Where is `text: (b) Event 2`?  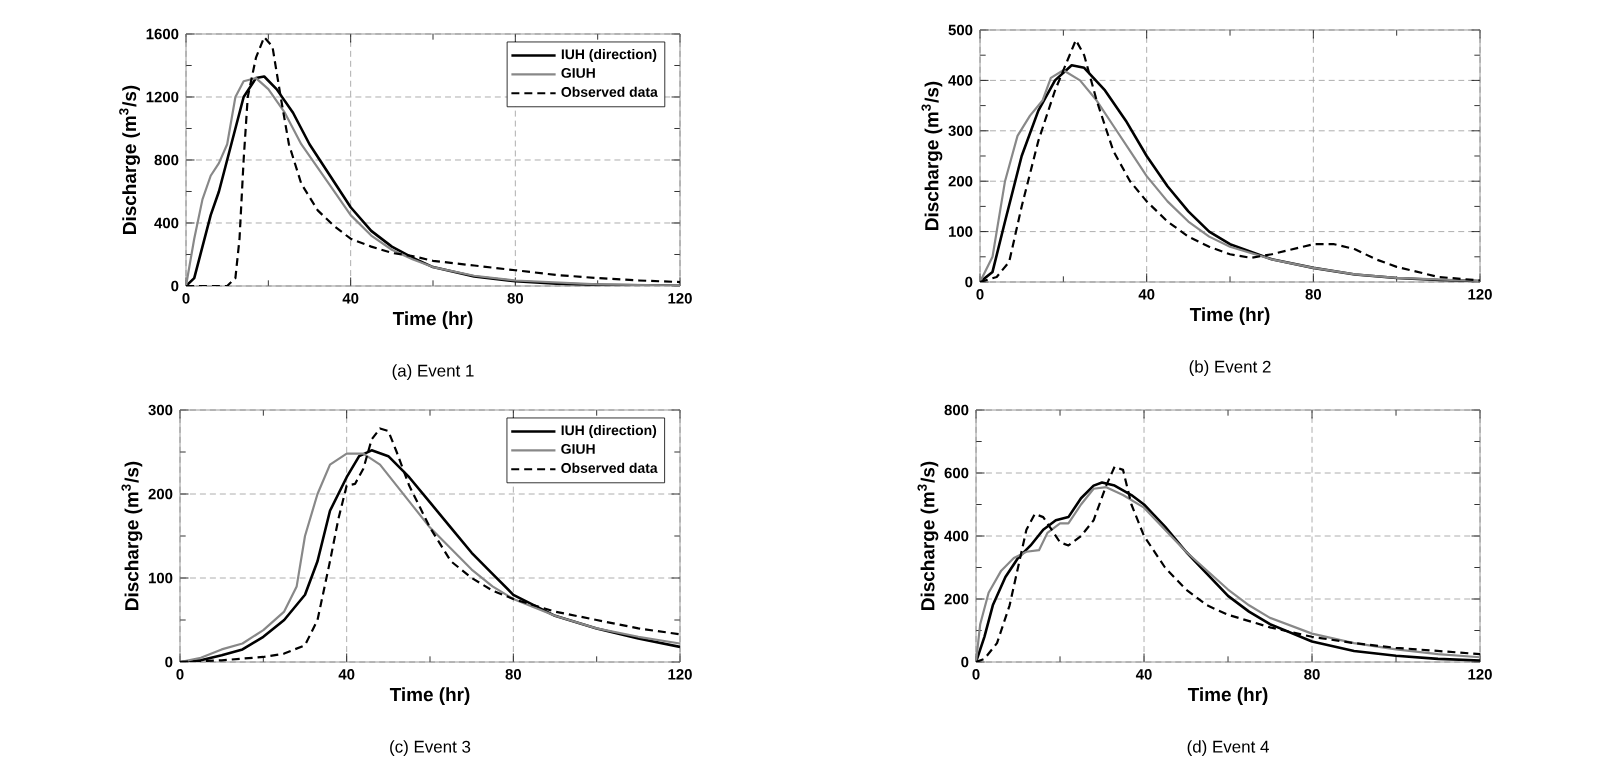 text: (b) Event 2 is located at coordinates (1230, 368).